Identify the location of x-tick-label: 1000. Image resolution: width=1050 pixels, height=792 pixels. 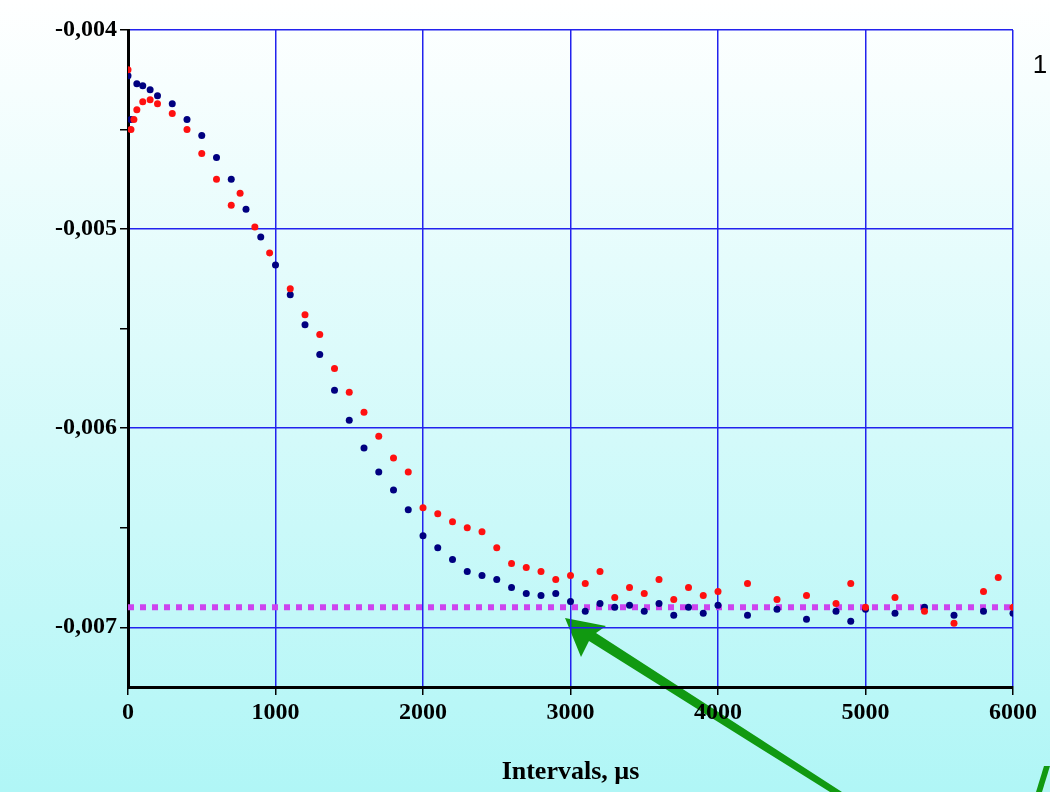
(275, 710).